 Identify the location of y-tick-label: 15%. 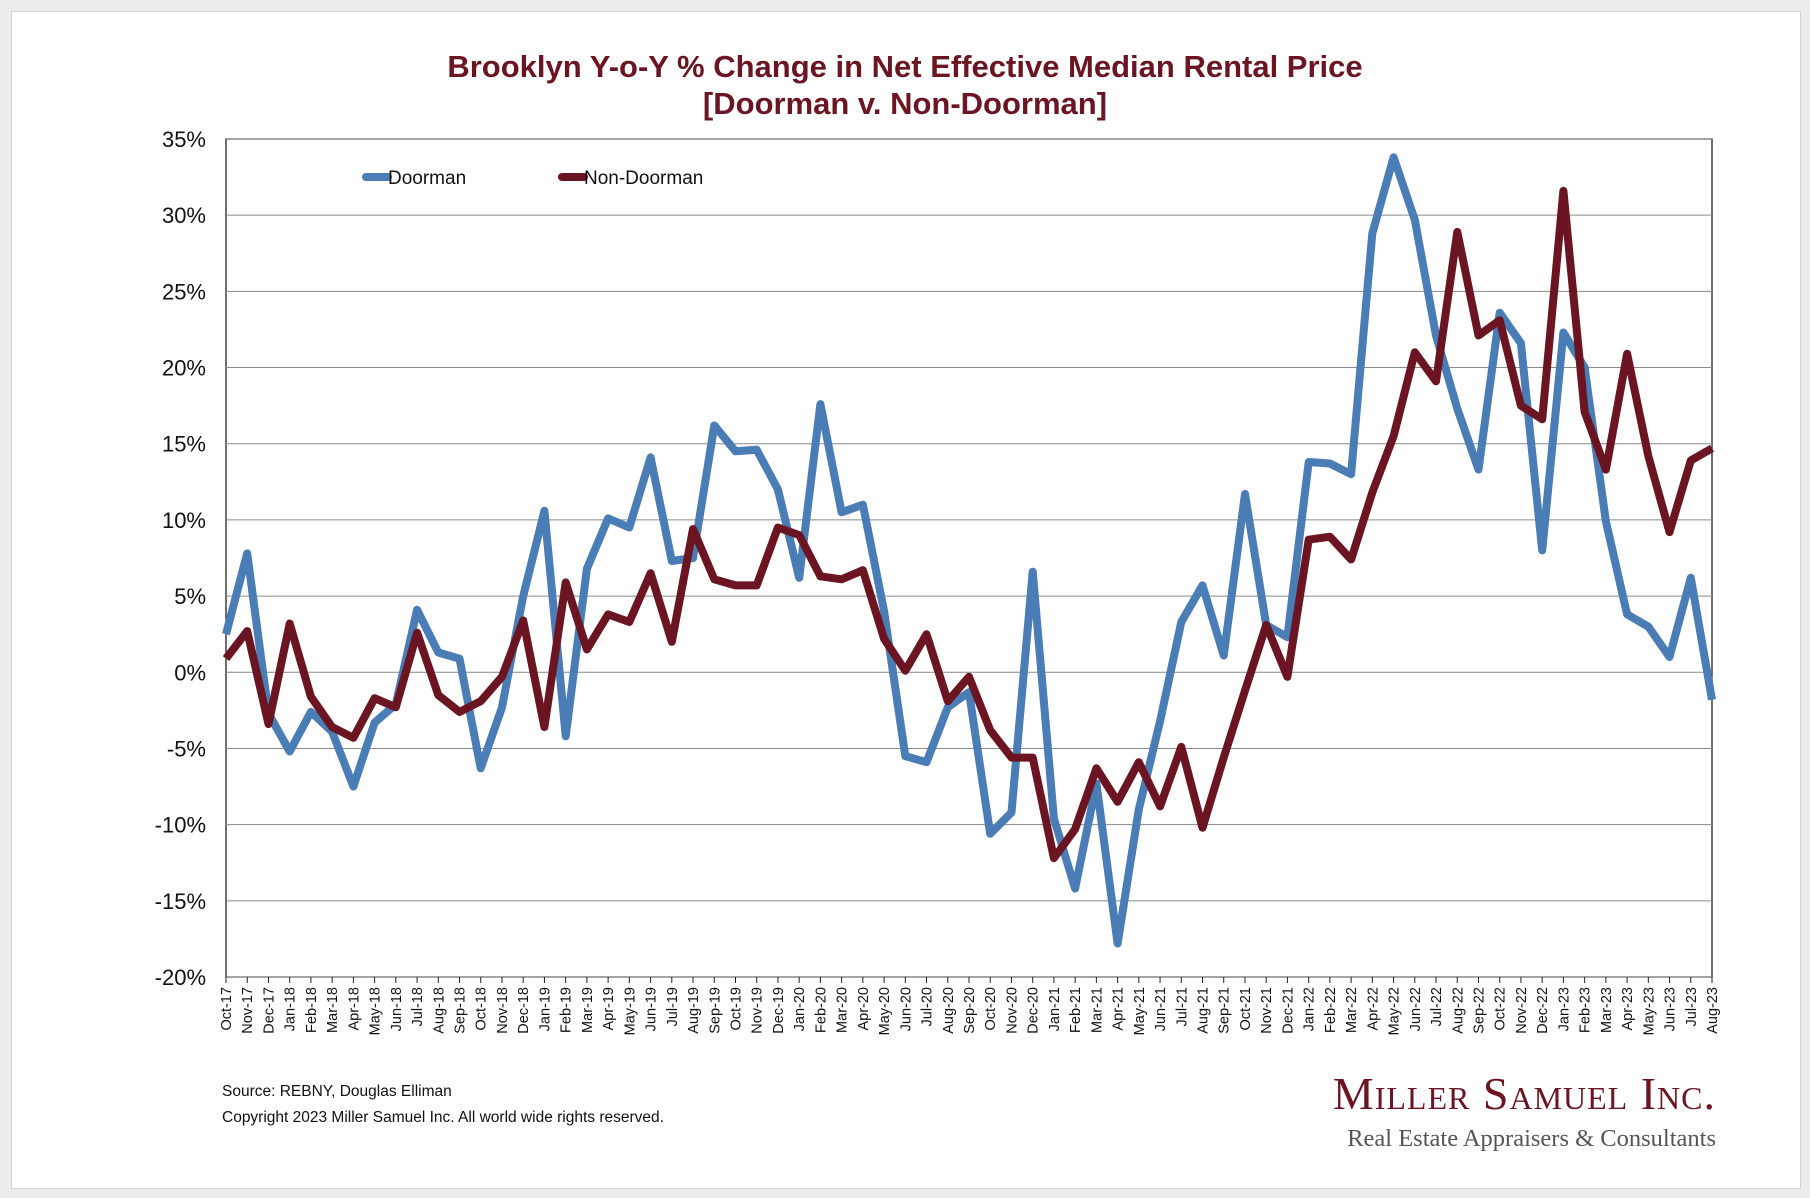
(184, 444).